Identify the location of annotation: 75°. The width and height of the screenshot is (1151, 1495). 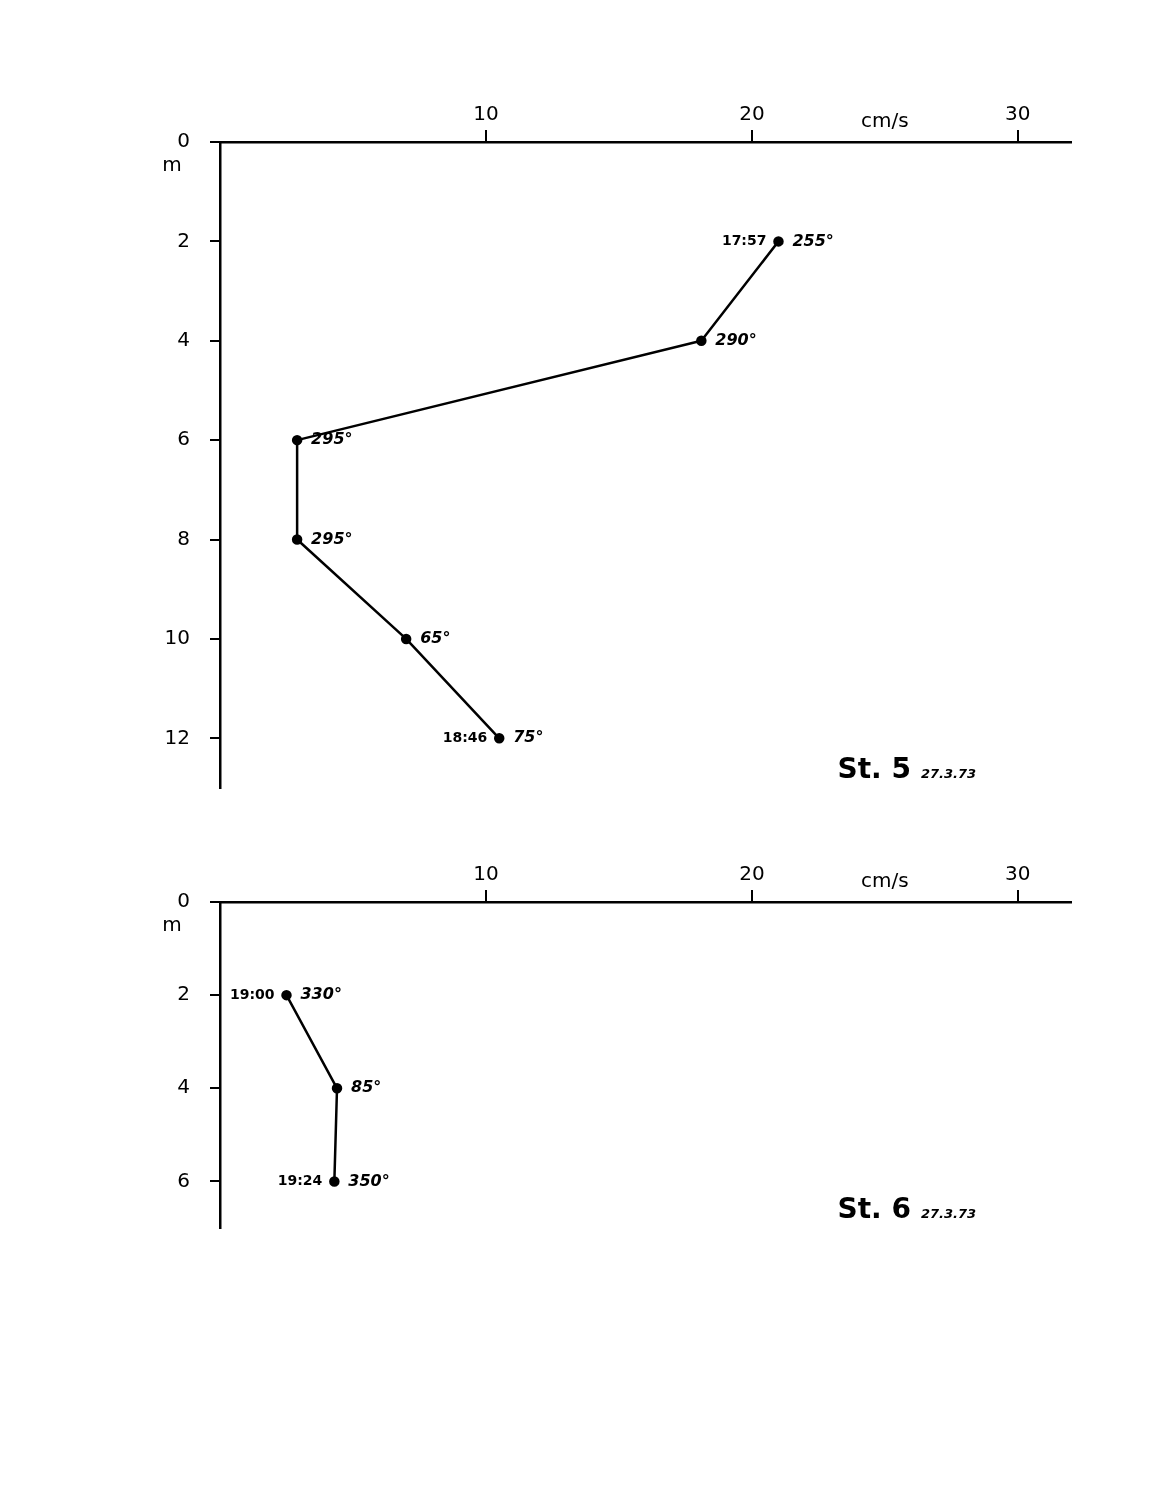
(528, 737).